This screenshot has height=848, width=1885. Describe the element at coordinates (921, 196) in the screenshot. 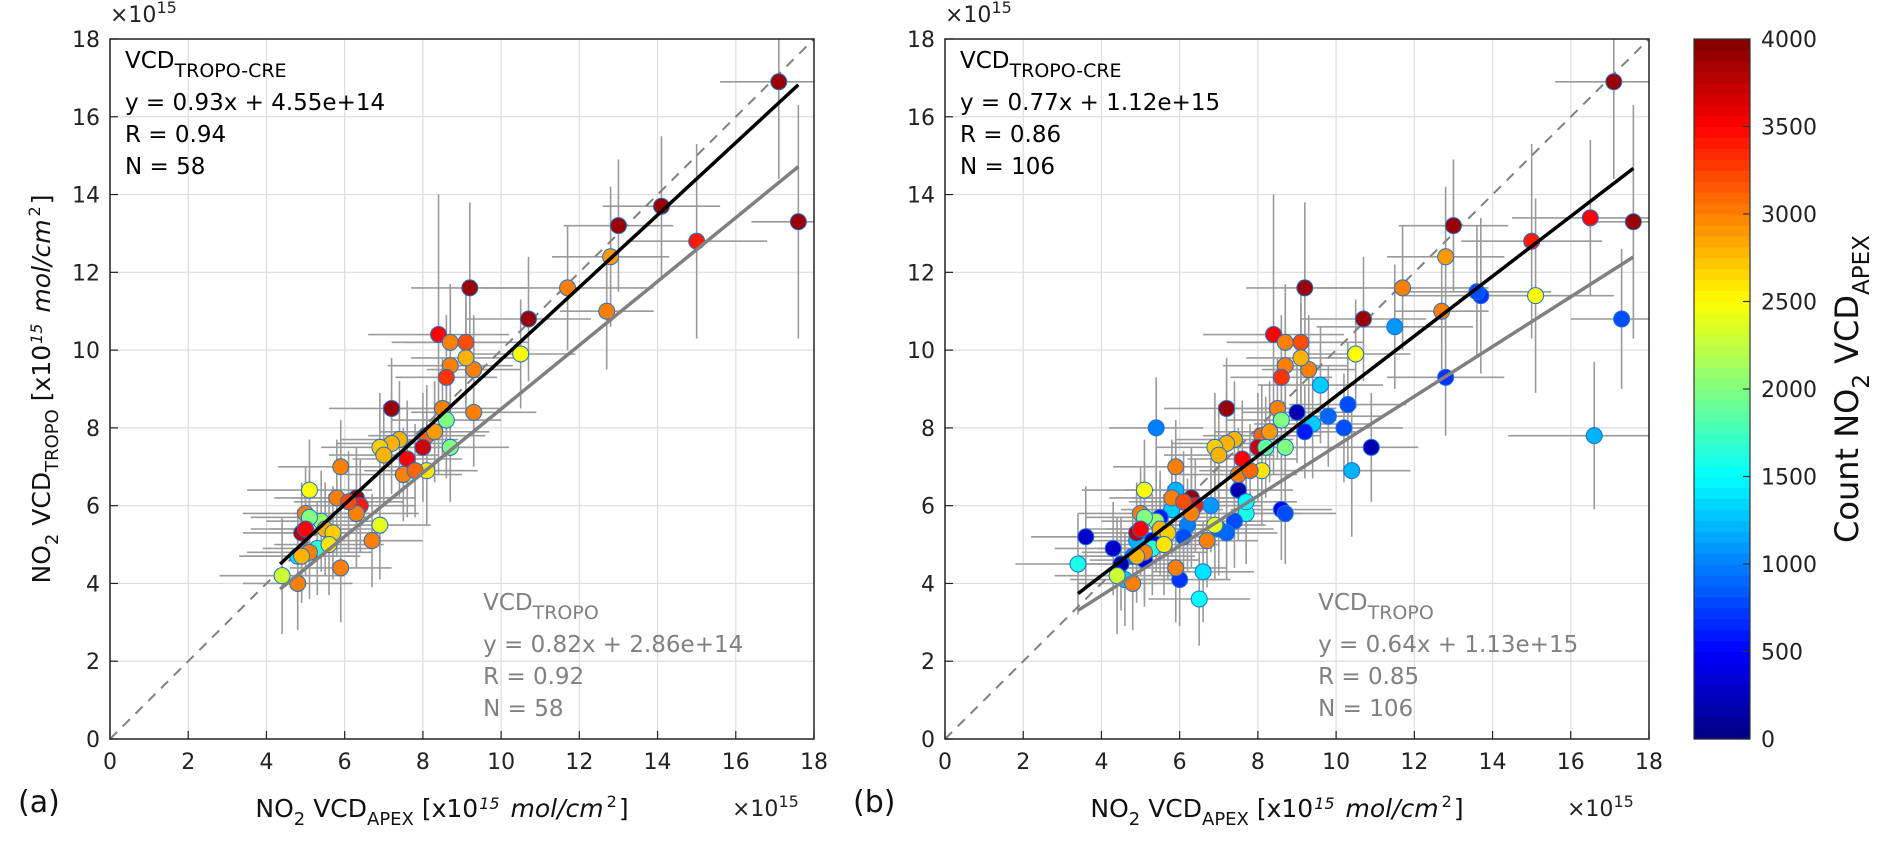

I see `y-tick-label: 14` at that location.